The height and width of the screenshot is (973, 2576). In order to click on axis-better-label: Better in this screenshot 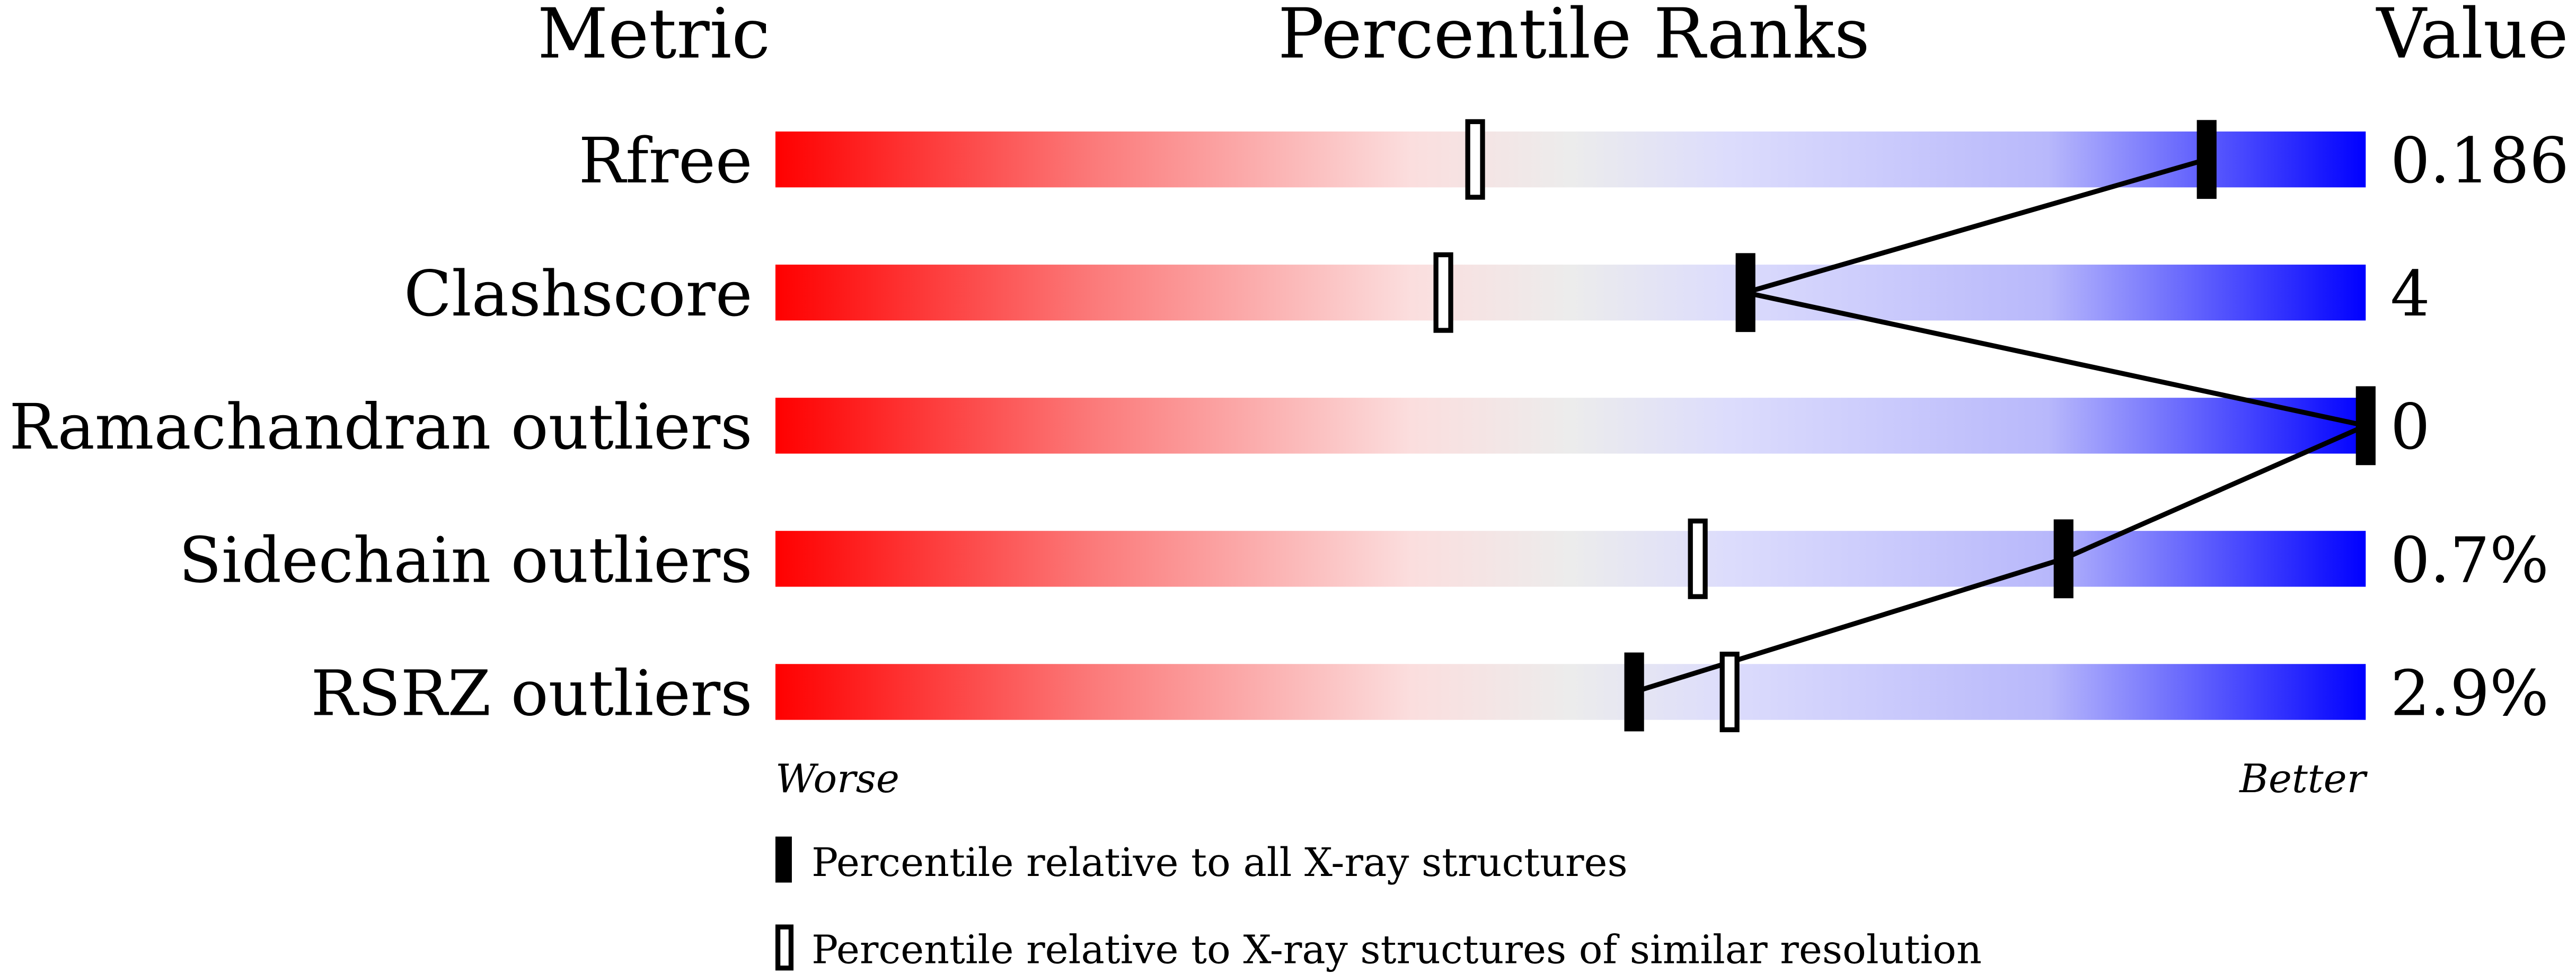, I will do `click(2303, 779)`.